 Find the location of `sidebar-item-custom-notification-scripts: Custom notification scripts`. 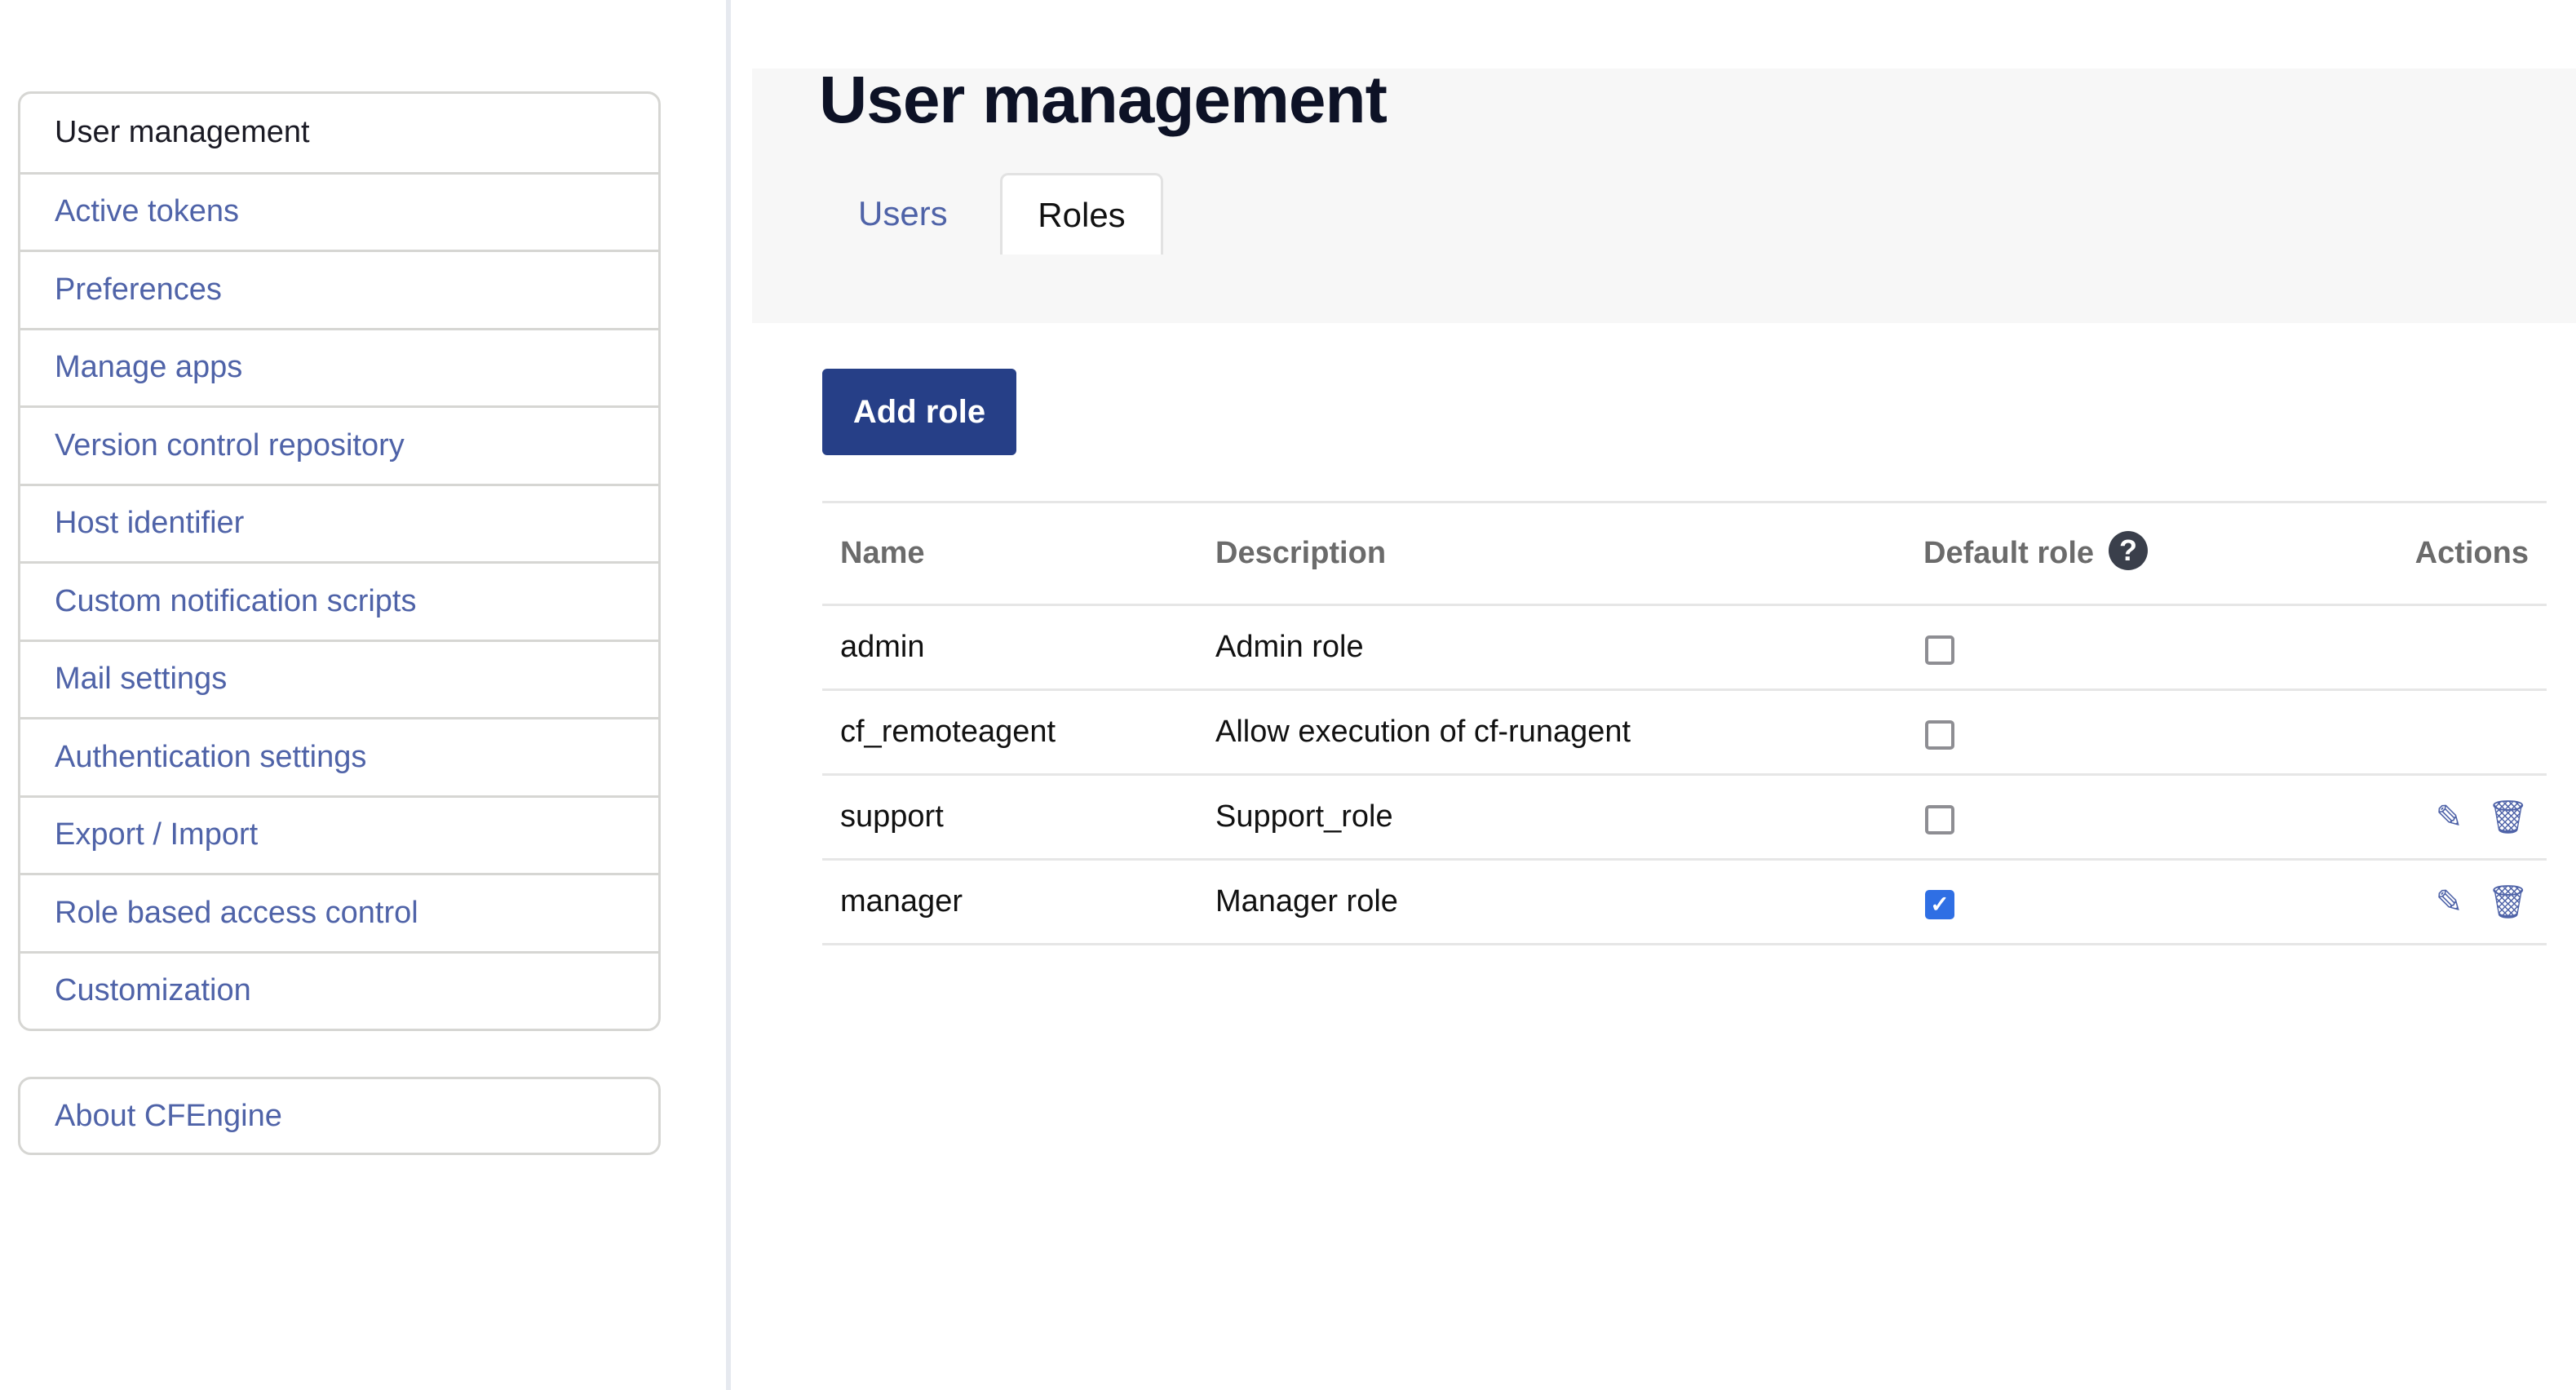

sidebar-item-custom-notification-scripts: Custom notification scripts is located at coordinates (339, 600).